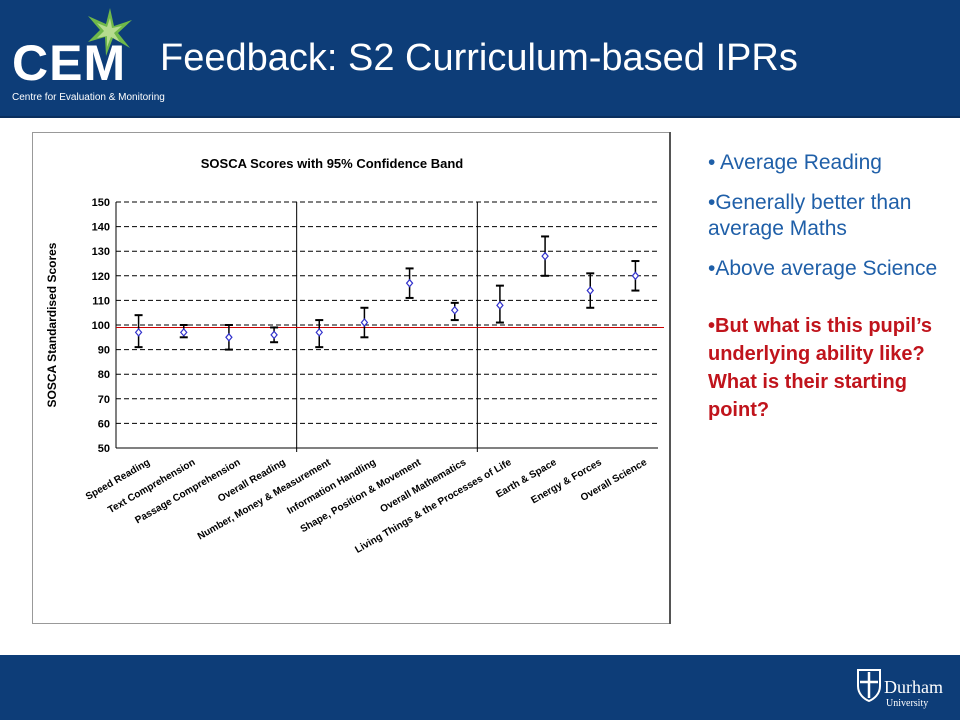 Image resolution: width=960 pixels, height=720 pixels. What do you see at coordinates (913, 687) in the screenshot?
I see `university-name: Durham` at bounding box center [913, 687].